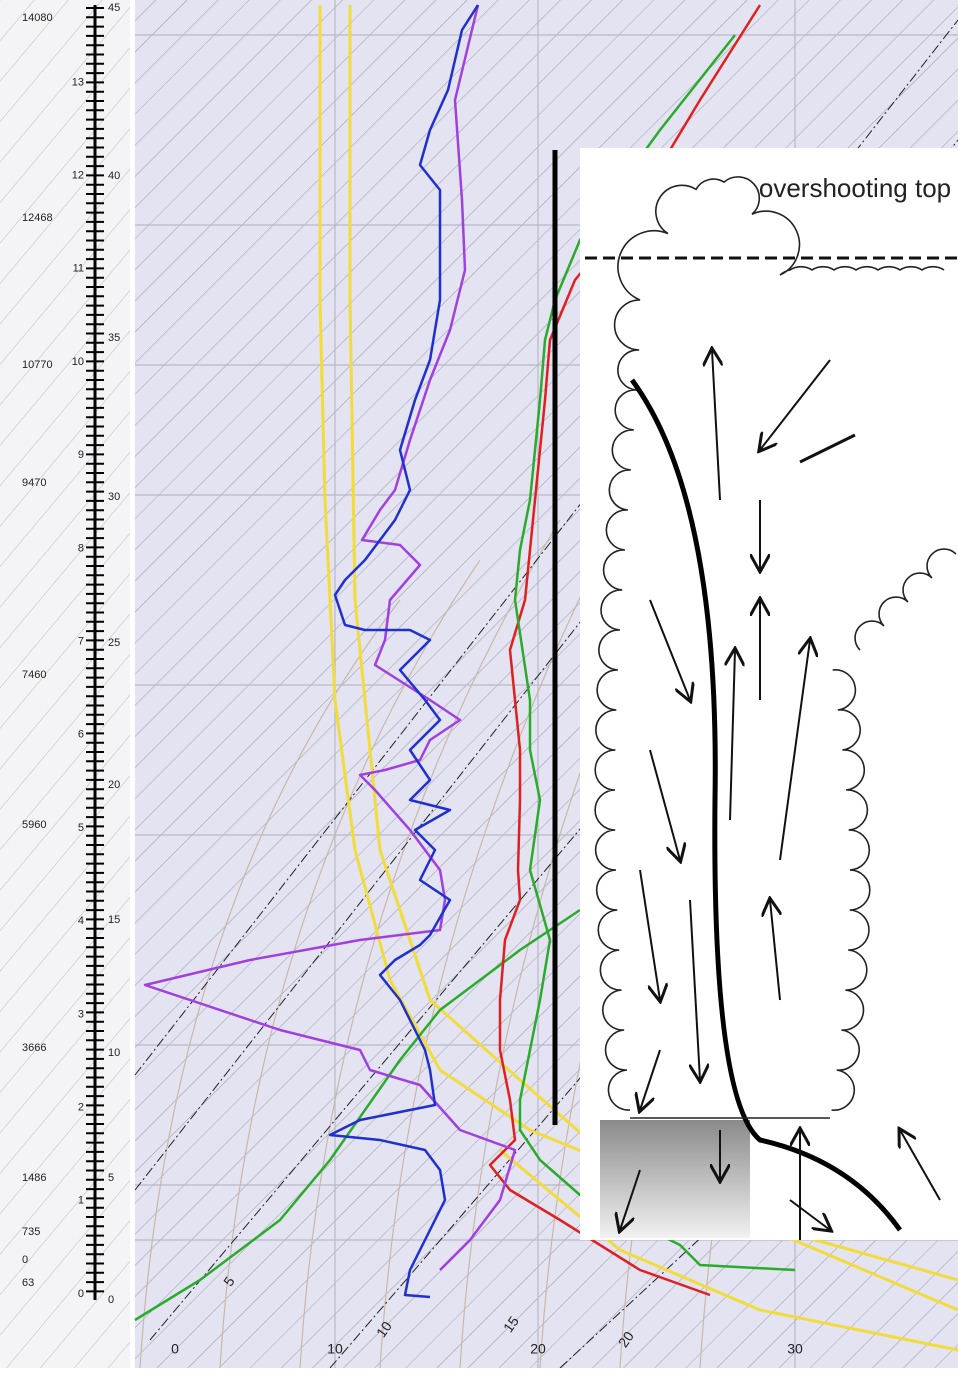 This screenshot has height=1373, width=958. Describe the element at coordinates (81, 1014) in the screenshot. I see `km-label: 3` at that location.